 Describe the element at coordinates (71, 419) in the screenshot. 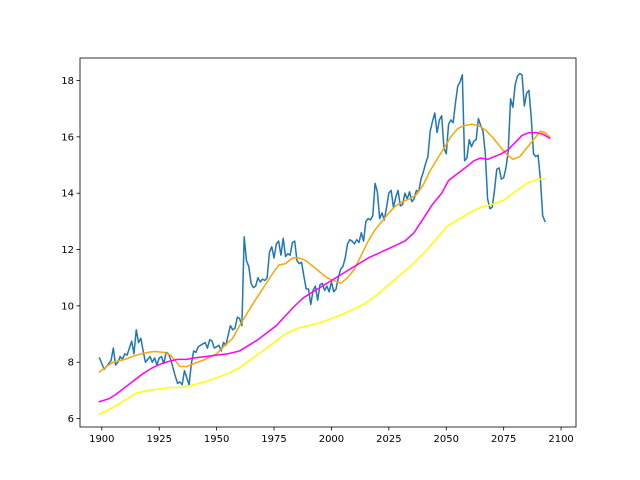

I see `y-tick-label: 6` at that location.